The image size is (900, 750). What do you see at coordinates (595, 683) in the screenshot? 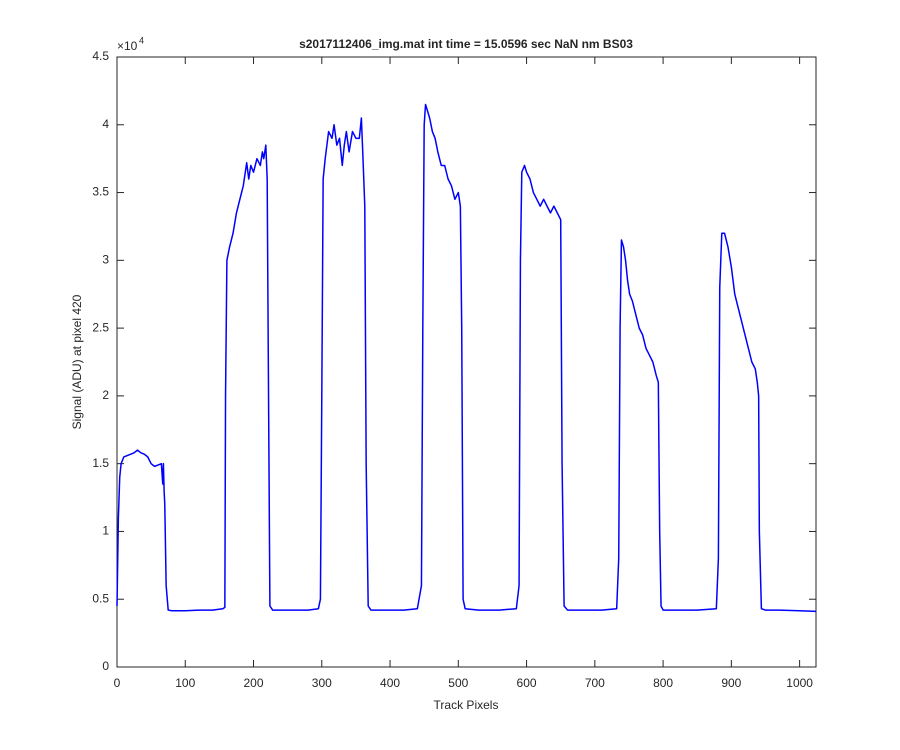
I see `x-tick-label: 700` at bounding box center [595, 683].